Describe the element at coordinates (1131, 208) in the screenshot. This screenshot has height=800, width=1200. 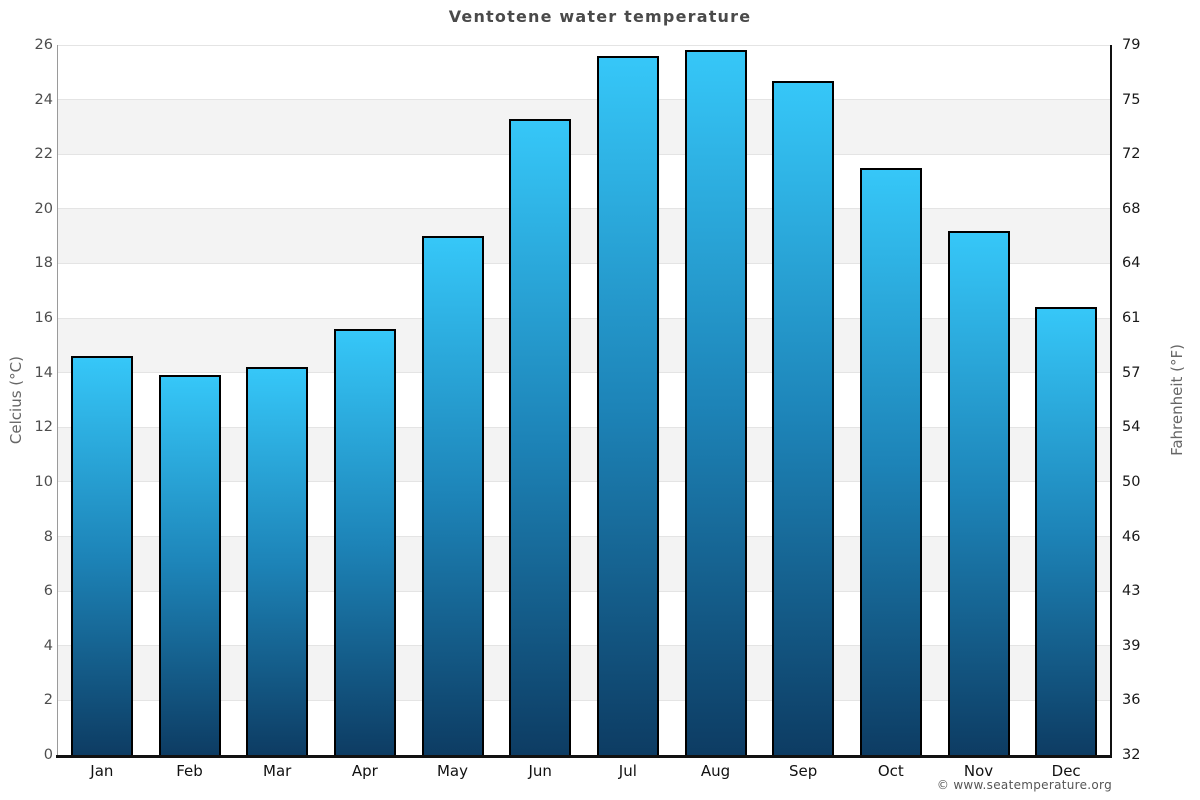
I see `y-tick-fahrenheit-68: 68` at that location.